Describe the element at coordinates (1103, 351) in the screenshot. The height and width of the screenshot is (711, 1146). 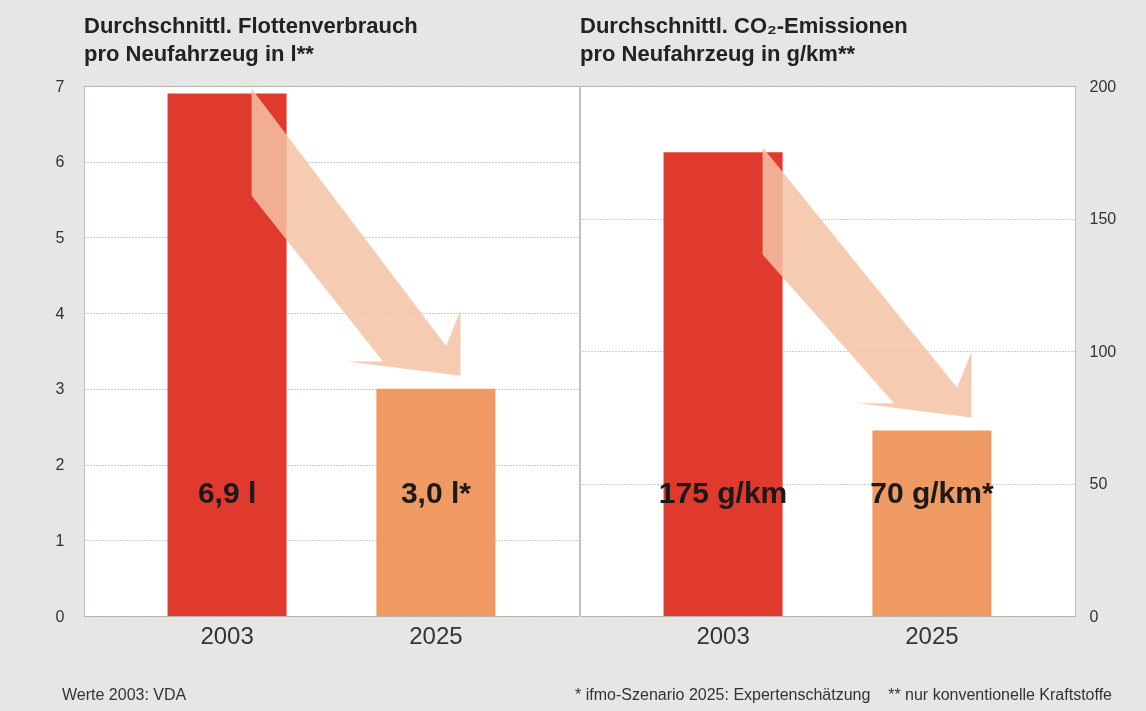
I see `y2-tick-label: 100` at that location.